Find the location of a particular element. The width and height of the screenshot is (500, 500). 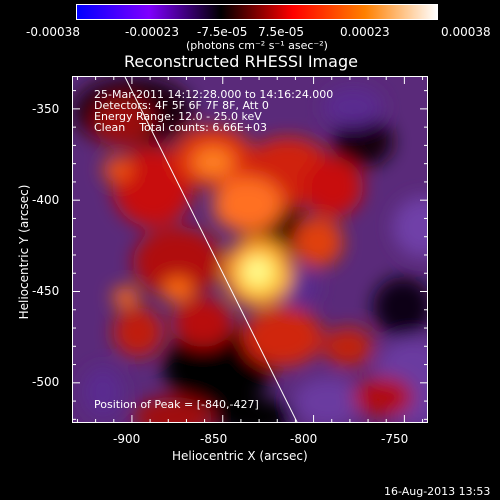

x-tick-label: -800 is located at coordinates (304, 439).